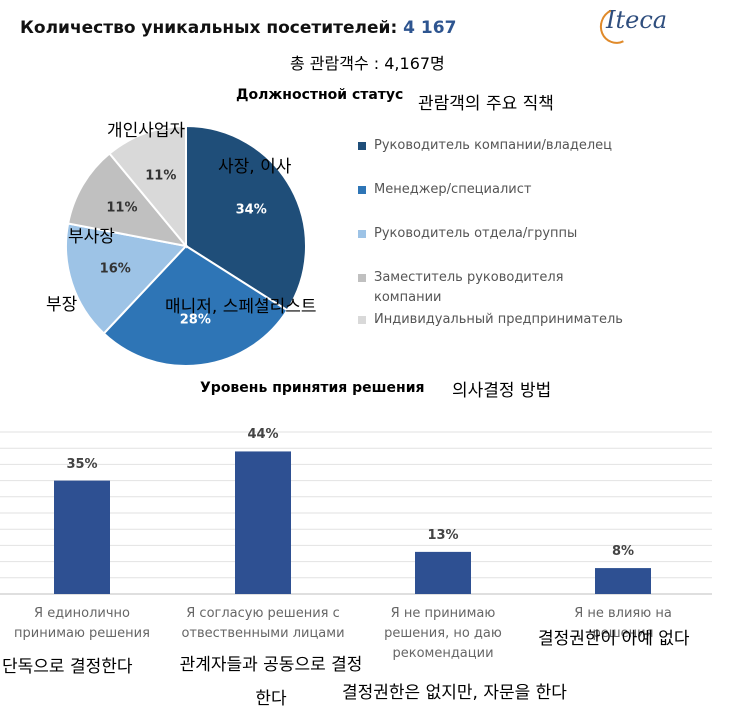  I want to click on page-title: Количество уникальных посетителей: 4 167, so click(238, 28).